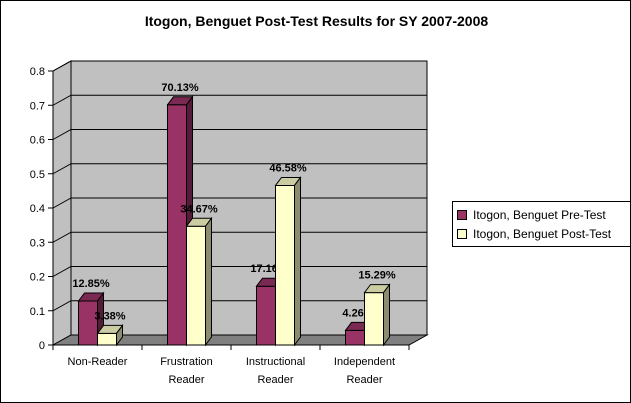  What do you see at coordinates (37, 209) in the screenshot?
I see `y-tick-label: 0.4` at bounding box center [37, 209].